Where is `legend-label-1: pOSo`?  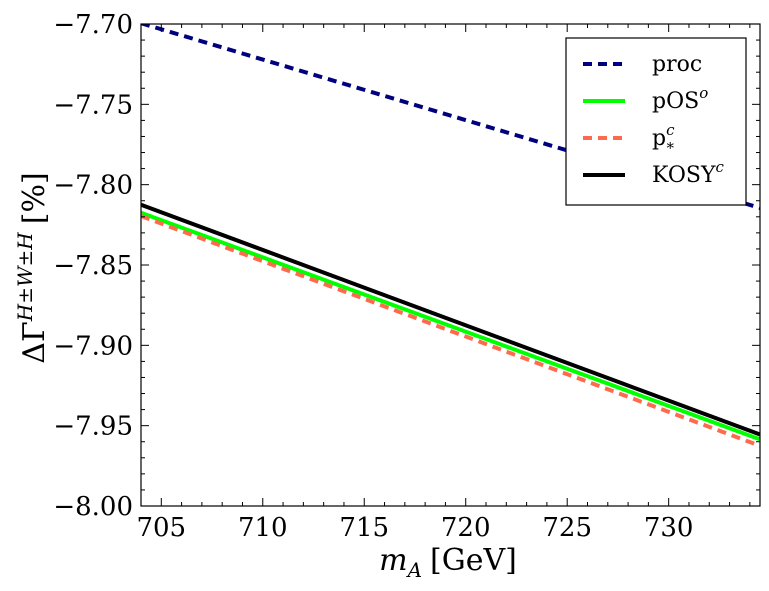
legend-label-1: pOSo is located at coordinates (680, 99).